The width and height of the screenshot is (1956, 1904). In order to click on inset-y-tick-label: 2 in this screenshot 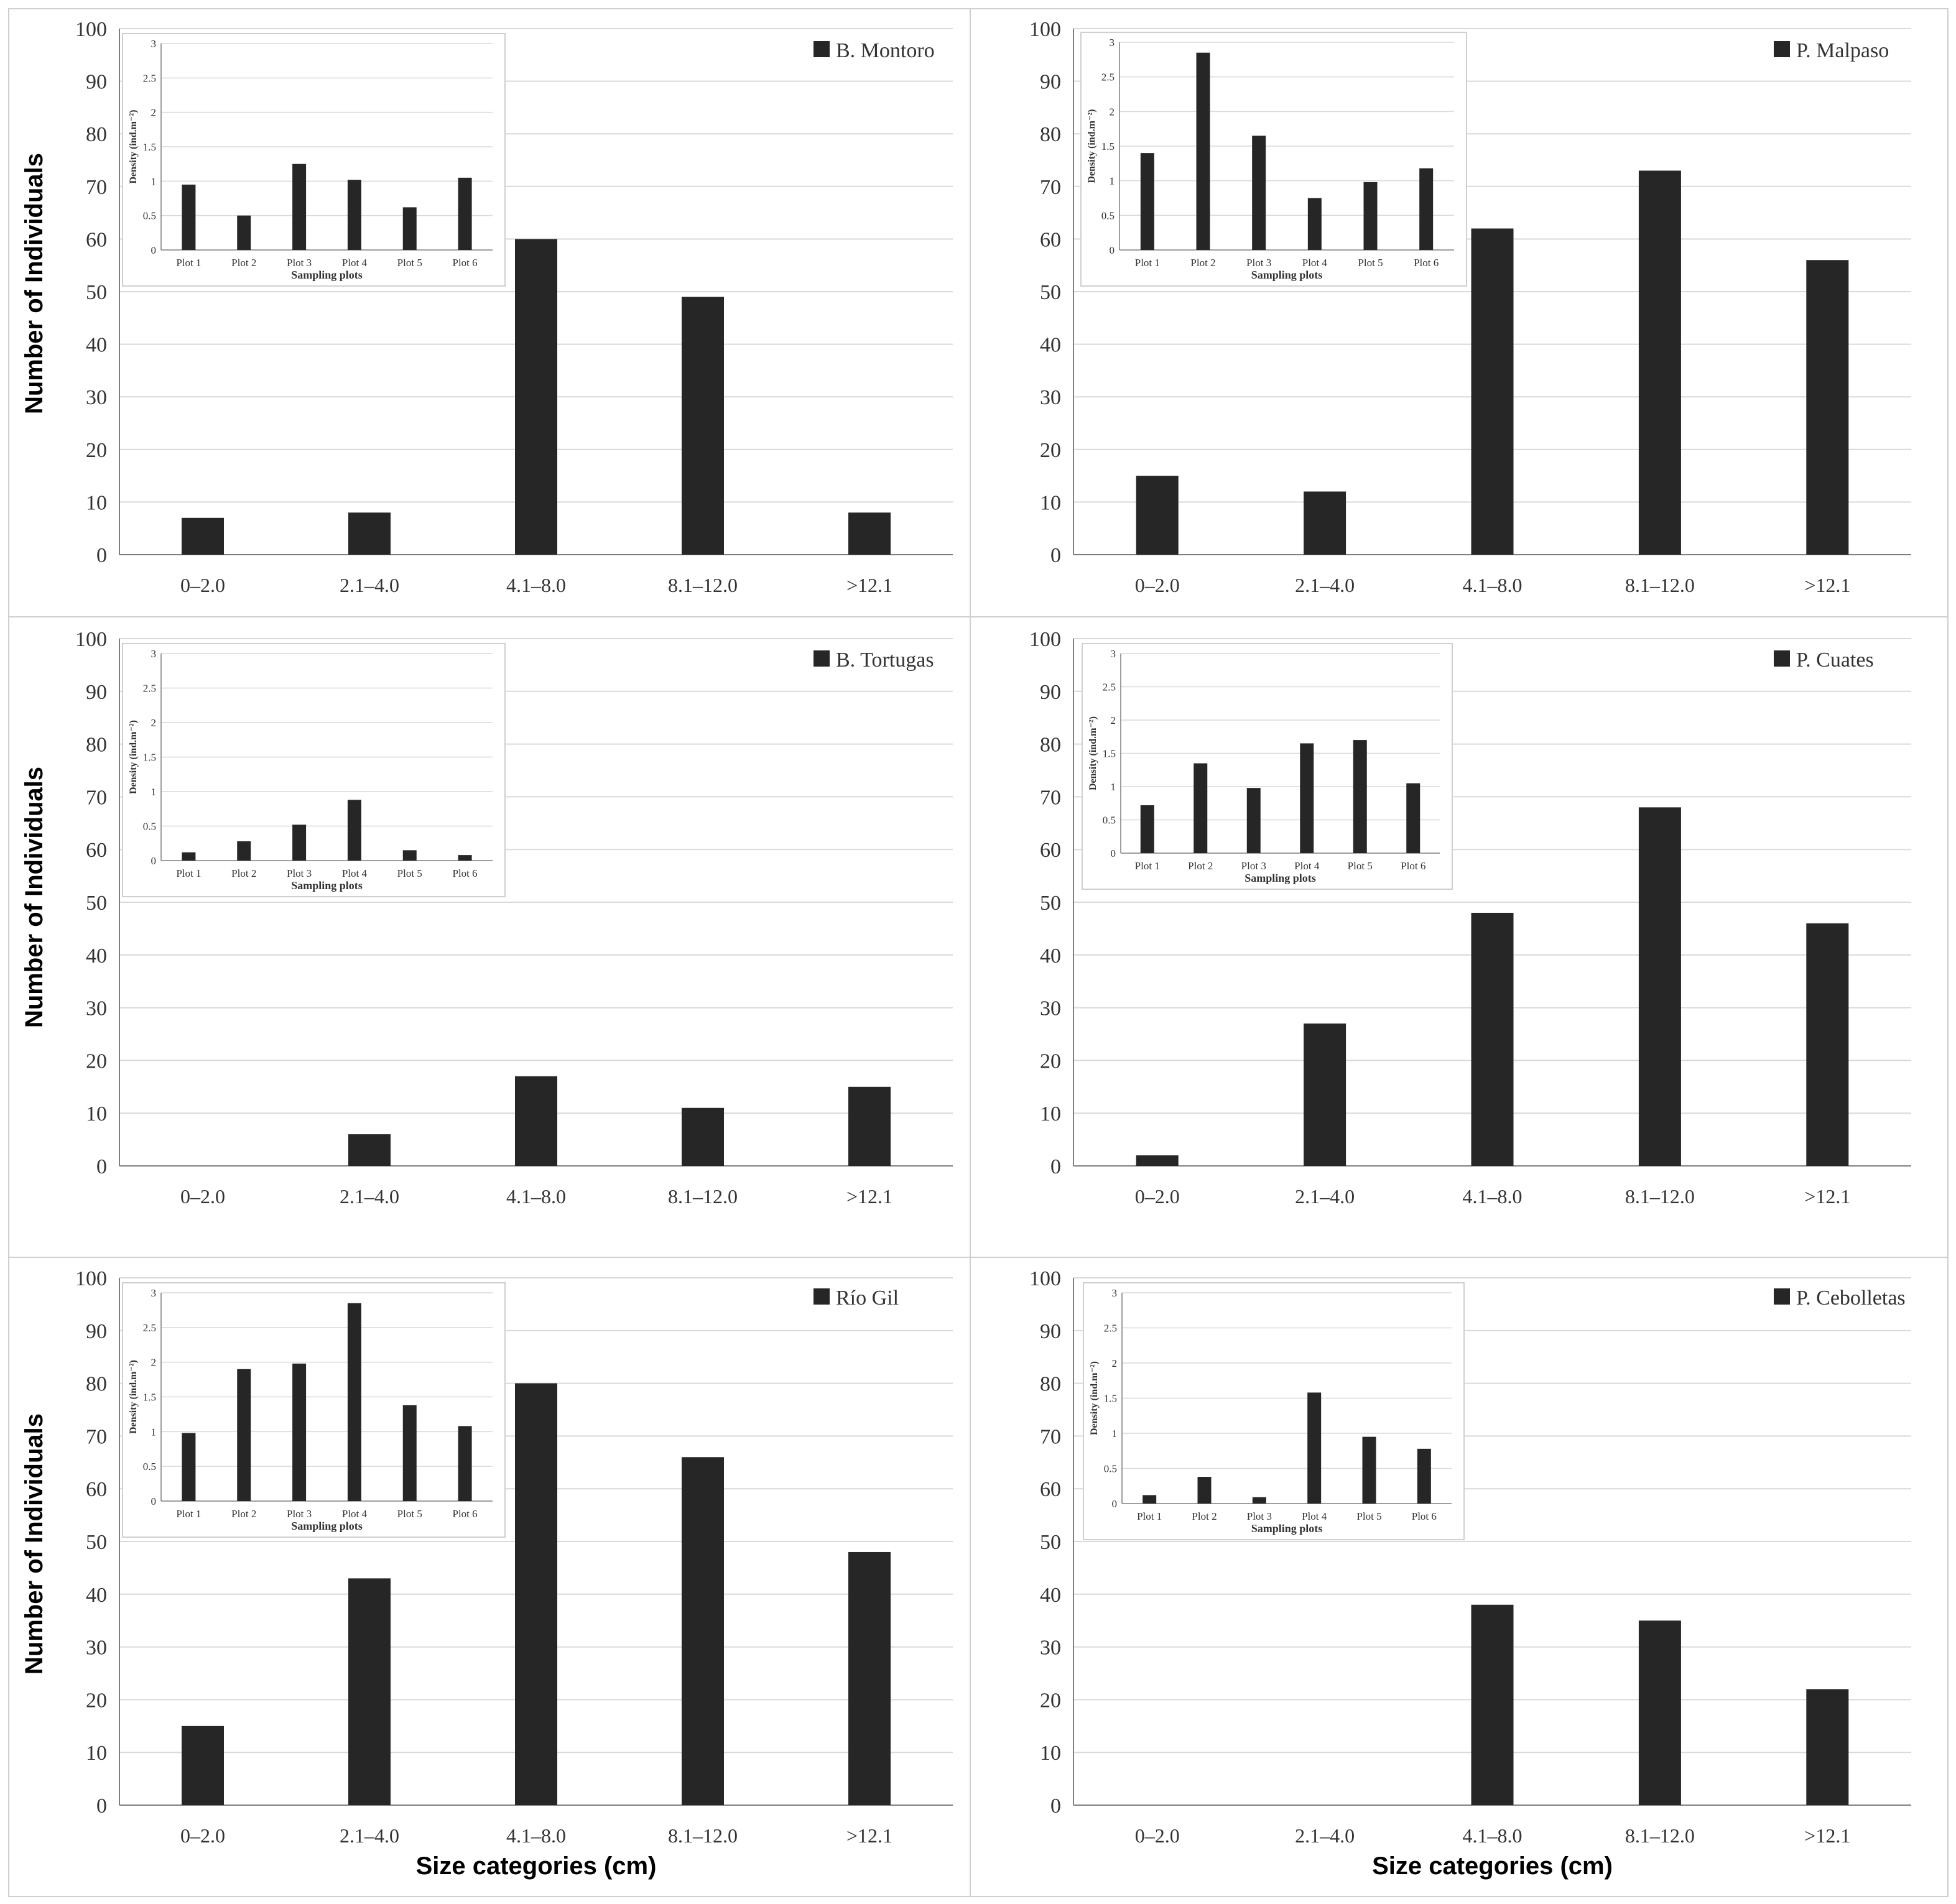, I will do `click(1112, 112)`.